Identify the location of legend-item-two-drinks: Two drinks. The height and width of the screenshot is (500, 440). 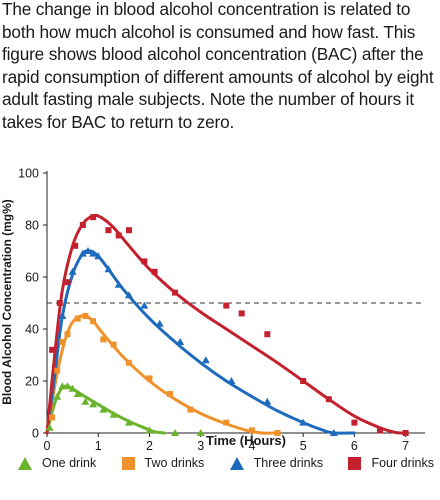
(163, 463).